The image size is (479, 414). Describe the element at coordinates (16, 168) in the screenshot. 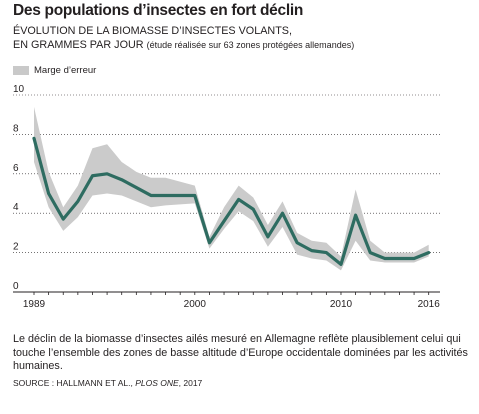

I see `y-tick-label-6: 6` at that location.